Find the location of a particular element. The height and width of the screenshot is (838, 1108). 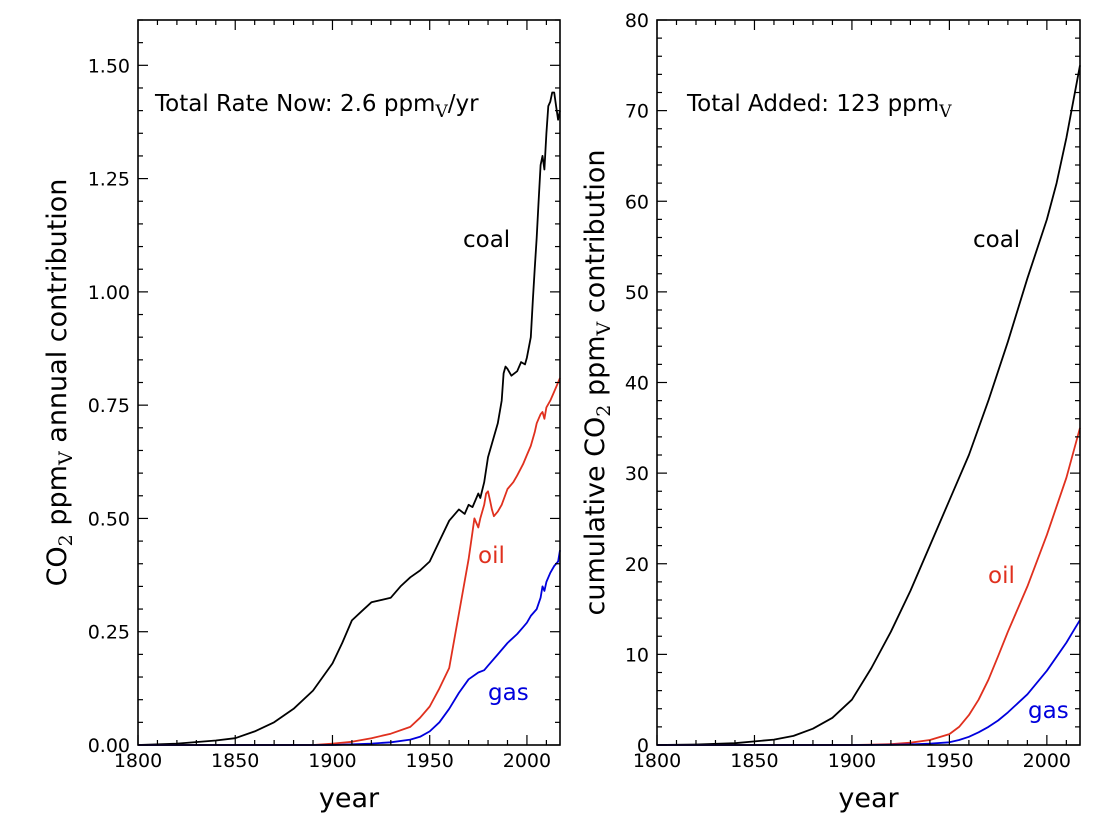

y-tick-label: 0.75 is located at coordinates (109, 406).